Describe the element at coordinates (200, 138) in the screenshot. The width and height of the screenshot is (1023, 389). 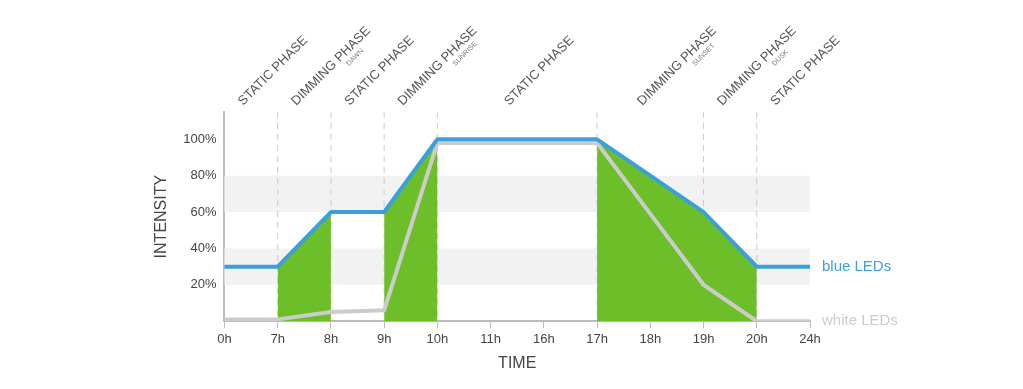
I see `y-tick-label: 100%` at that location.